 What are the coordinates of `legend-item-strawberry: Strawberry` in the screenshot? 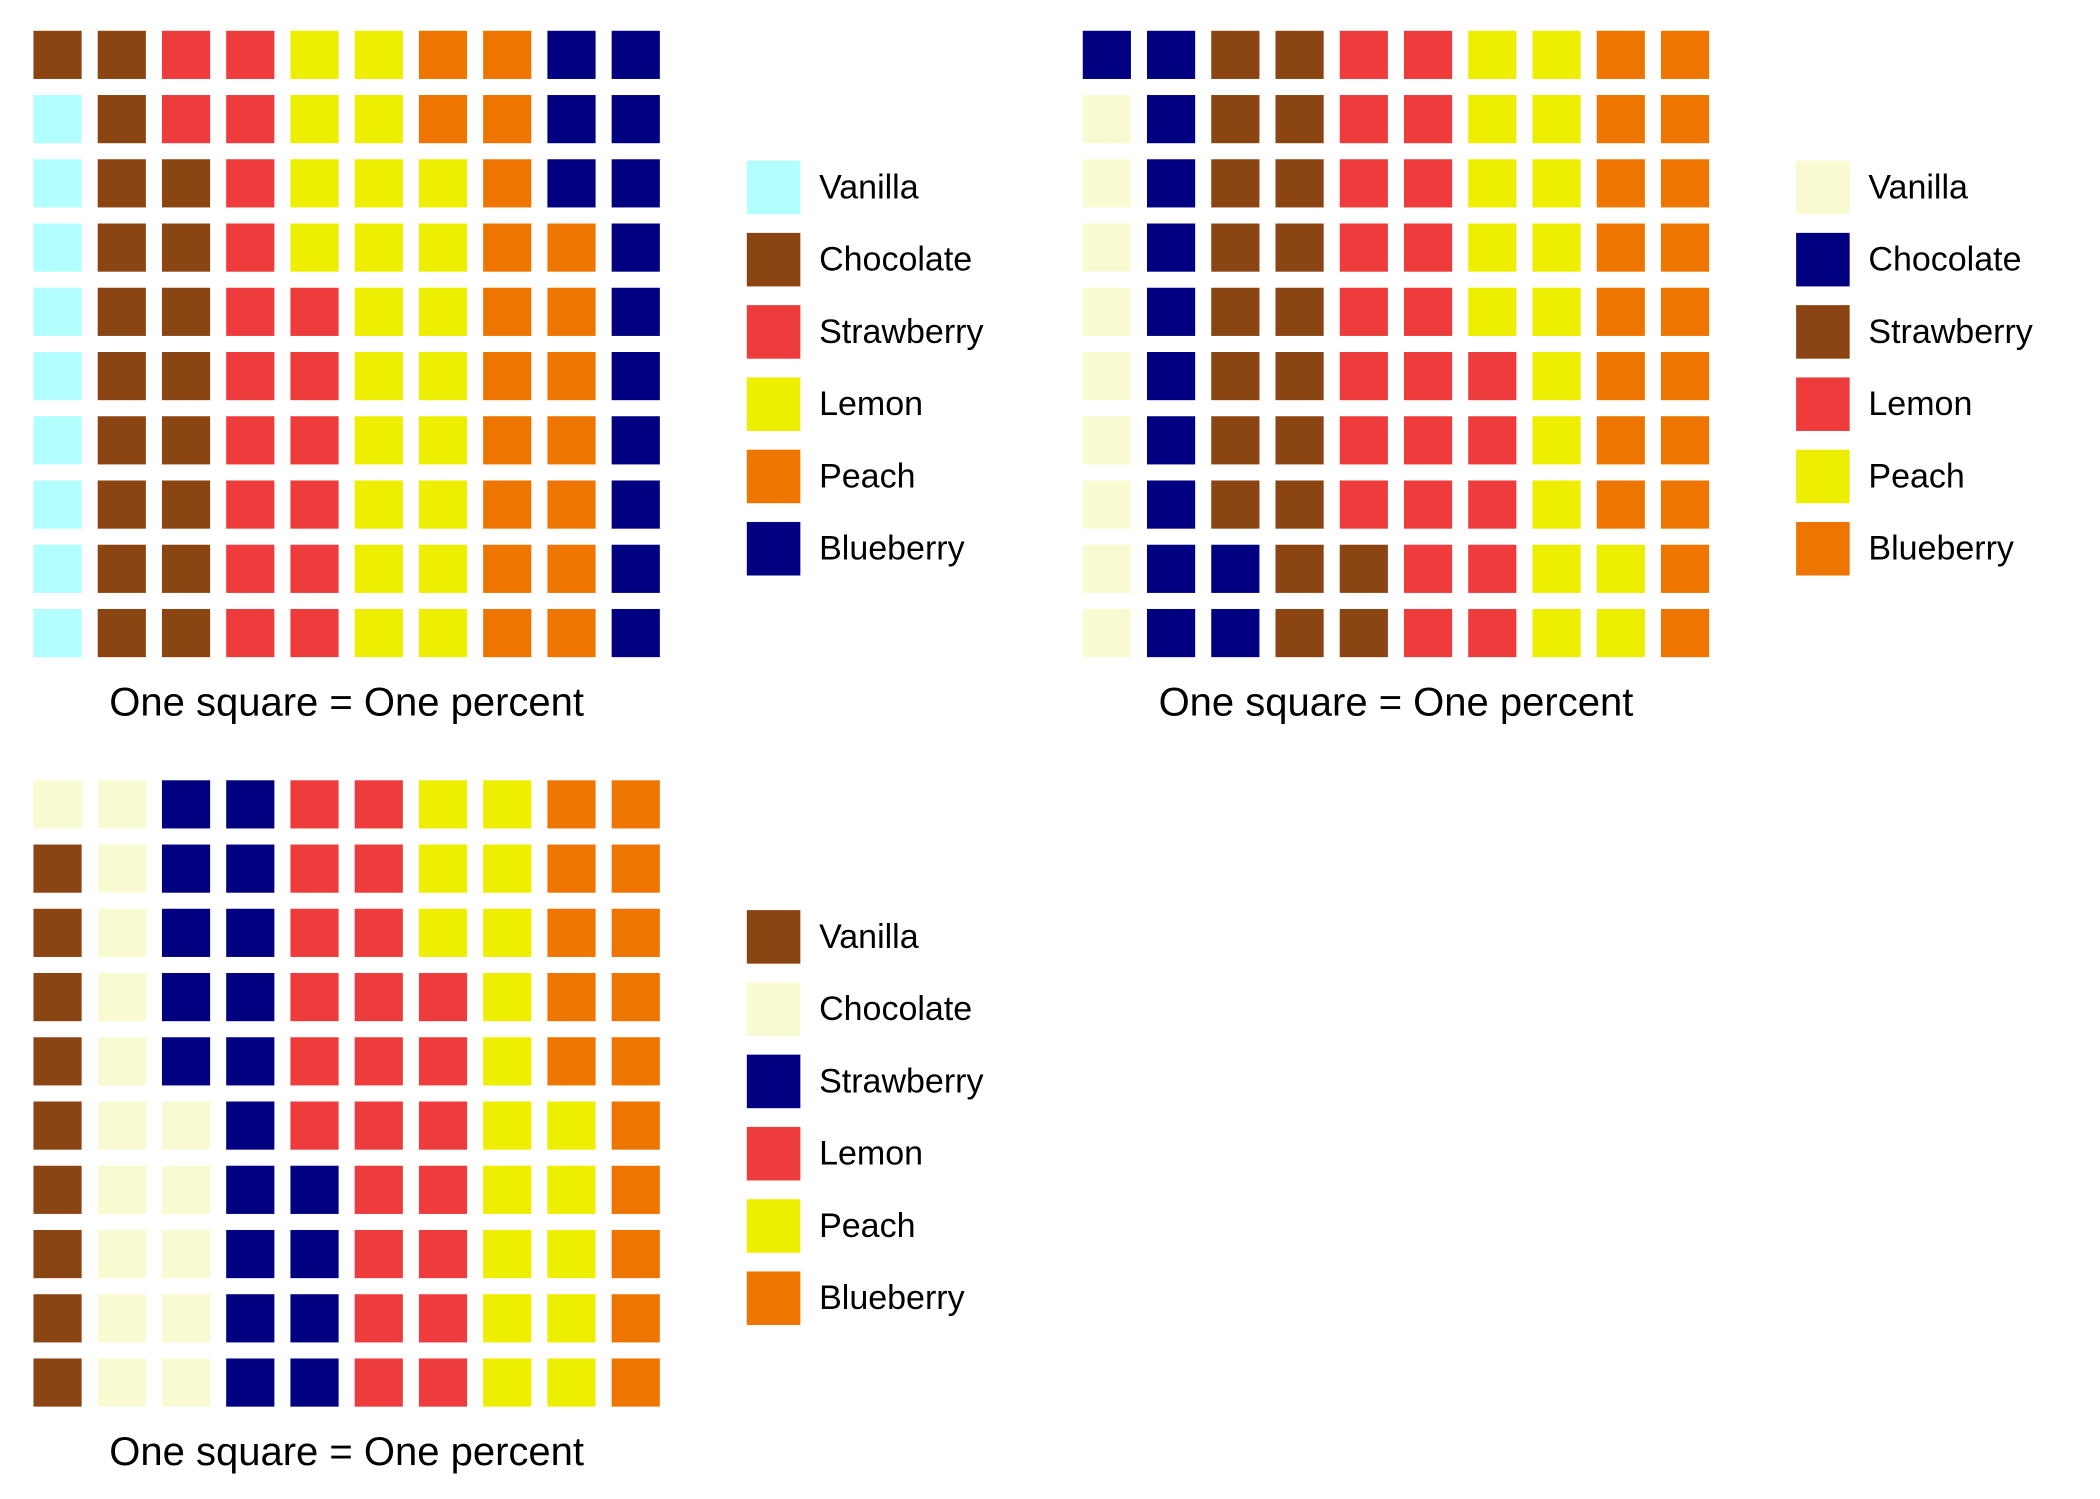 It's located at (1914, 332).